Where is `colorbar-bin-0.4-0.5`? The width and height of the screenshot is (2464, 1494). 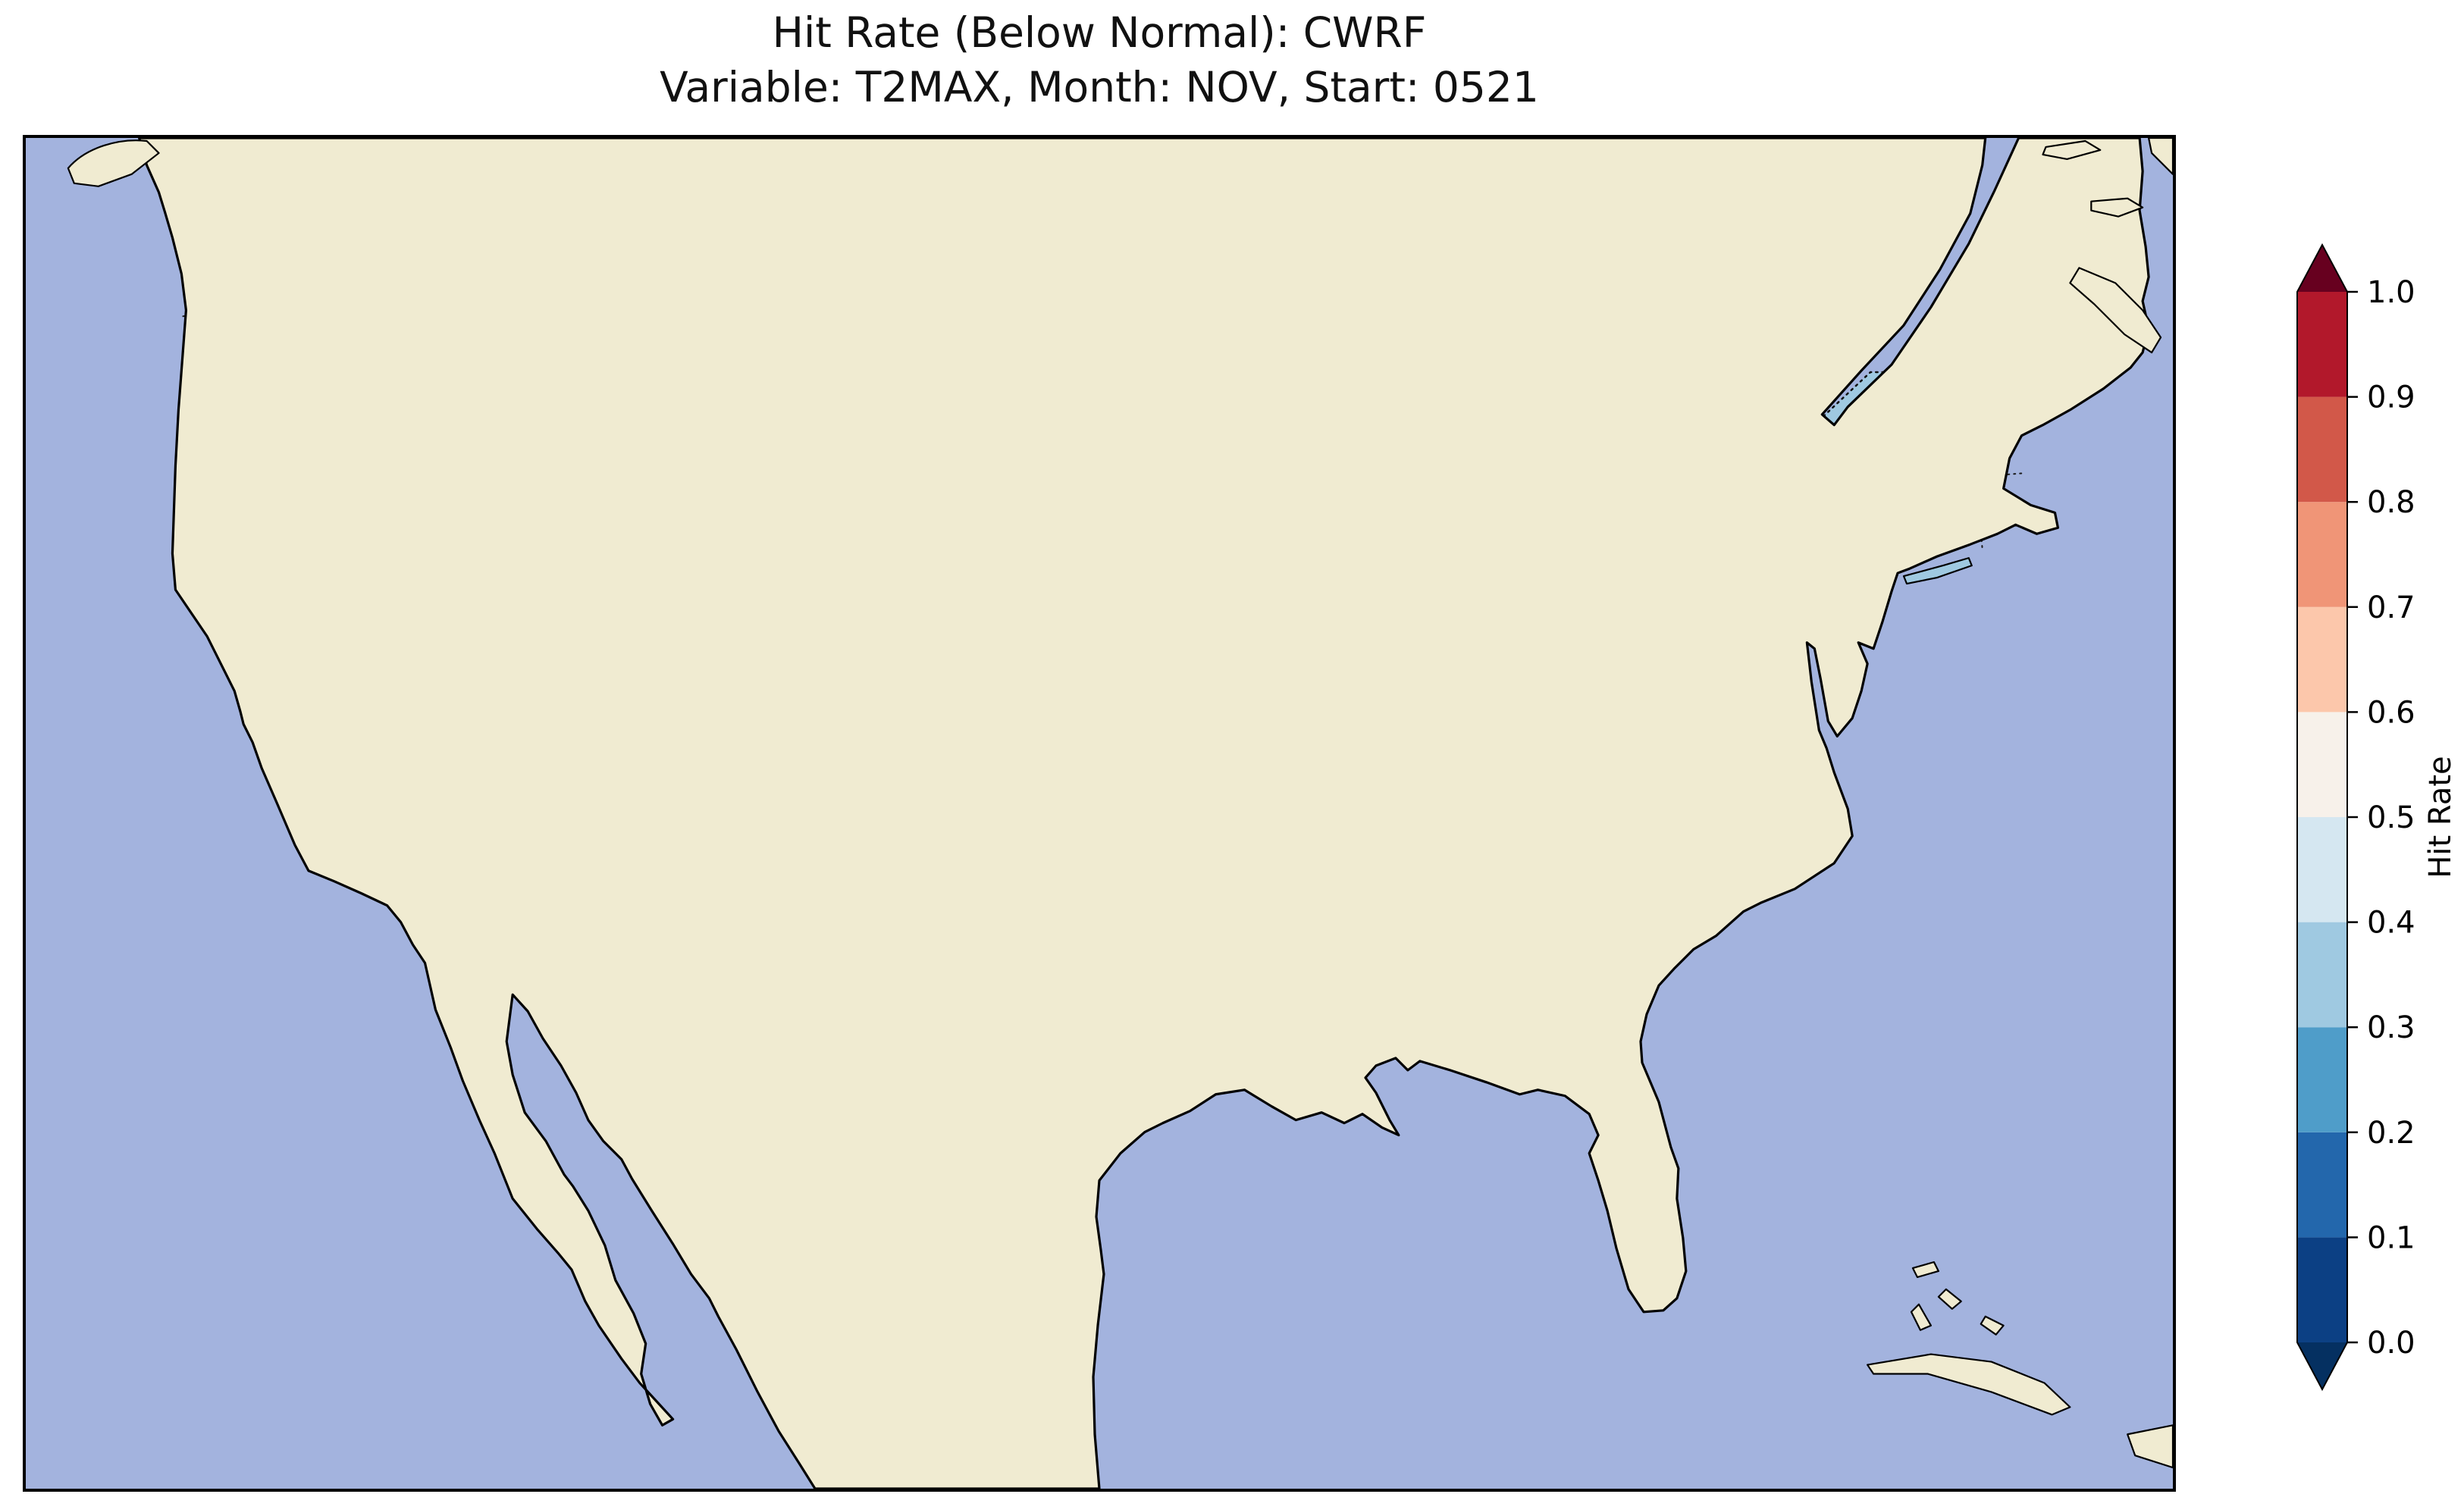
colorbar-bin-0.4-0.5 is located at coordinates (2322, 869).